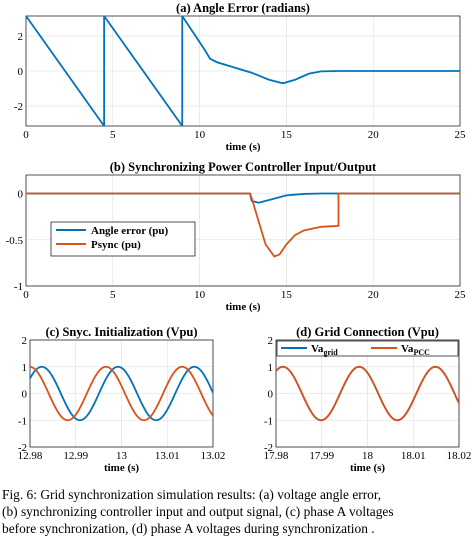 Image resolution: width=474 pixels, height=539 pixels. Describe the element at coordinates (459, 456) in the screenshot. I see `x-tick-label: 18.02` at that location.